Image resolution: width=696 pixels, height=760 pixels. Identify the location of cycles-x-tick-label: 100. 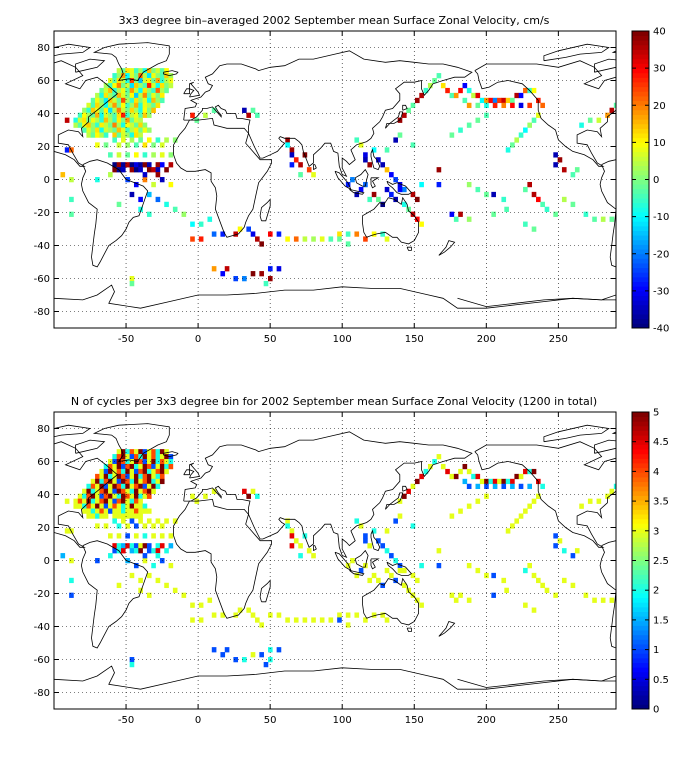
(342, 720).